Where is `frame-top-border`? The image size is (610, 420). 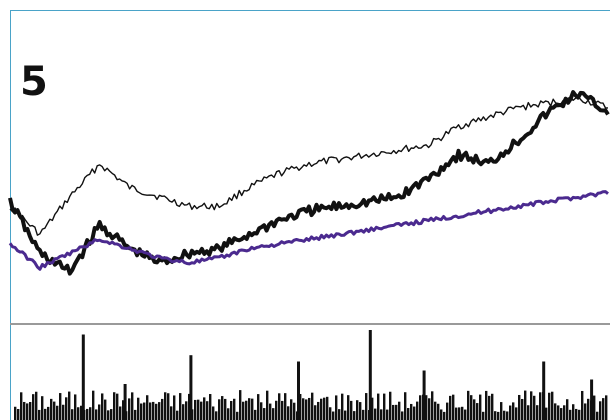
frame-top-border is located at coordinates (310, 10).